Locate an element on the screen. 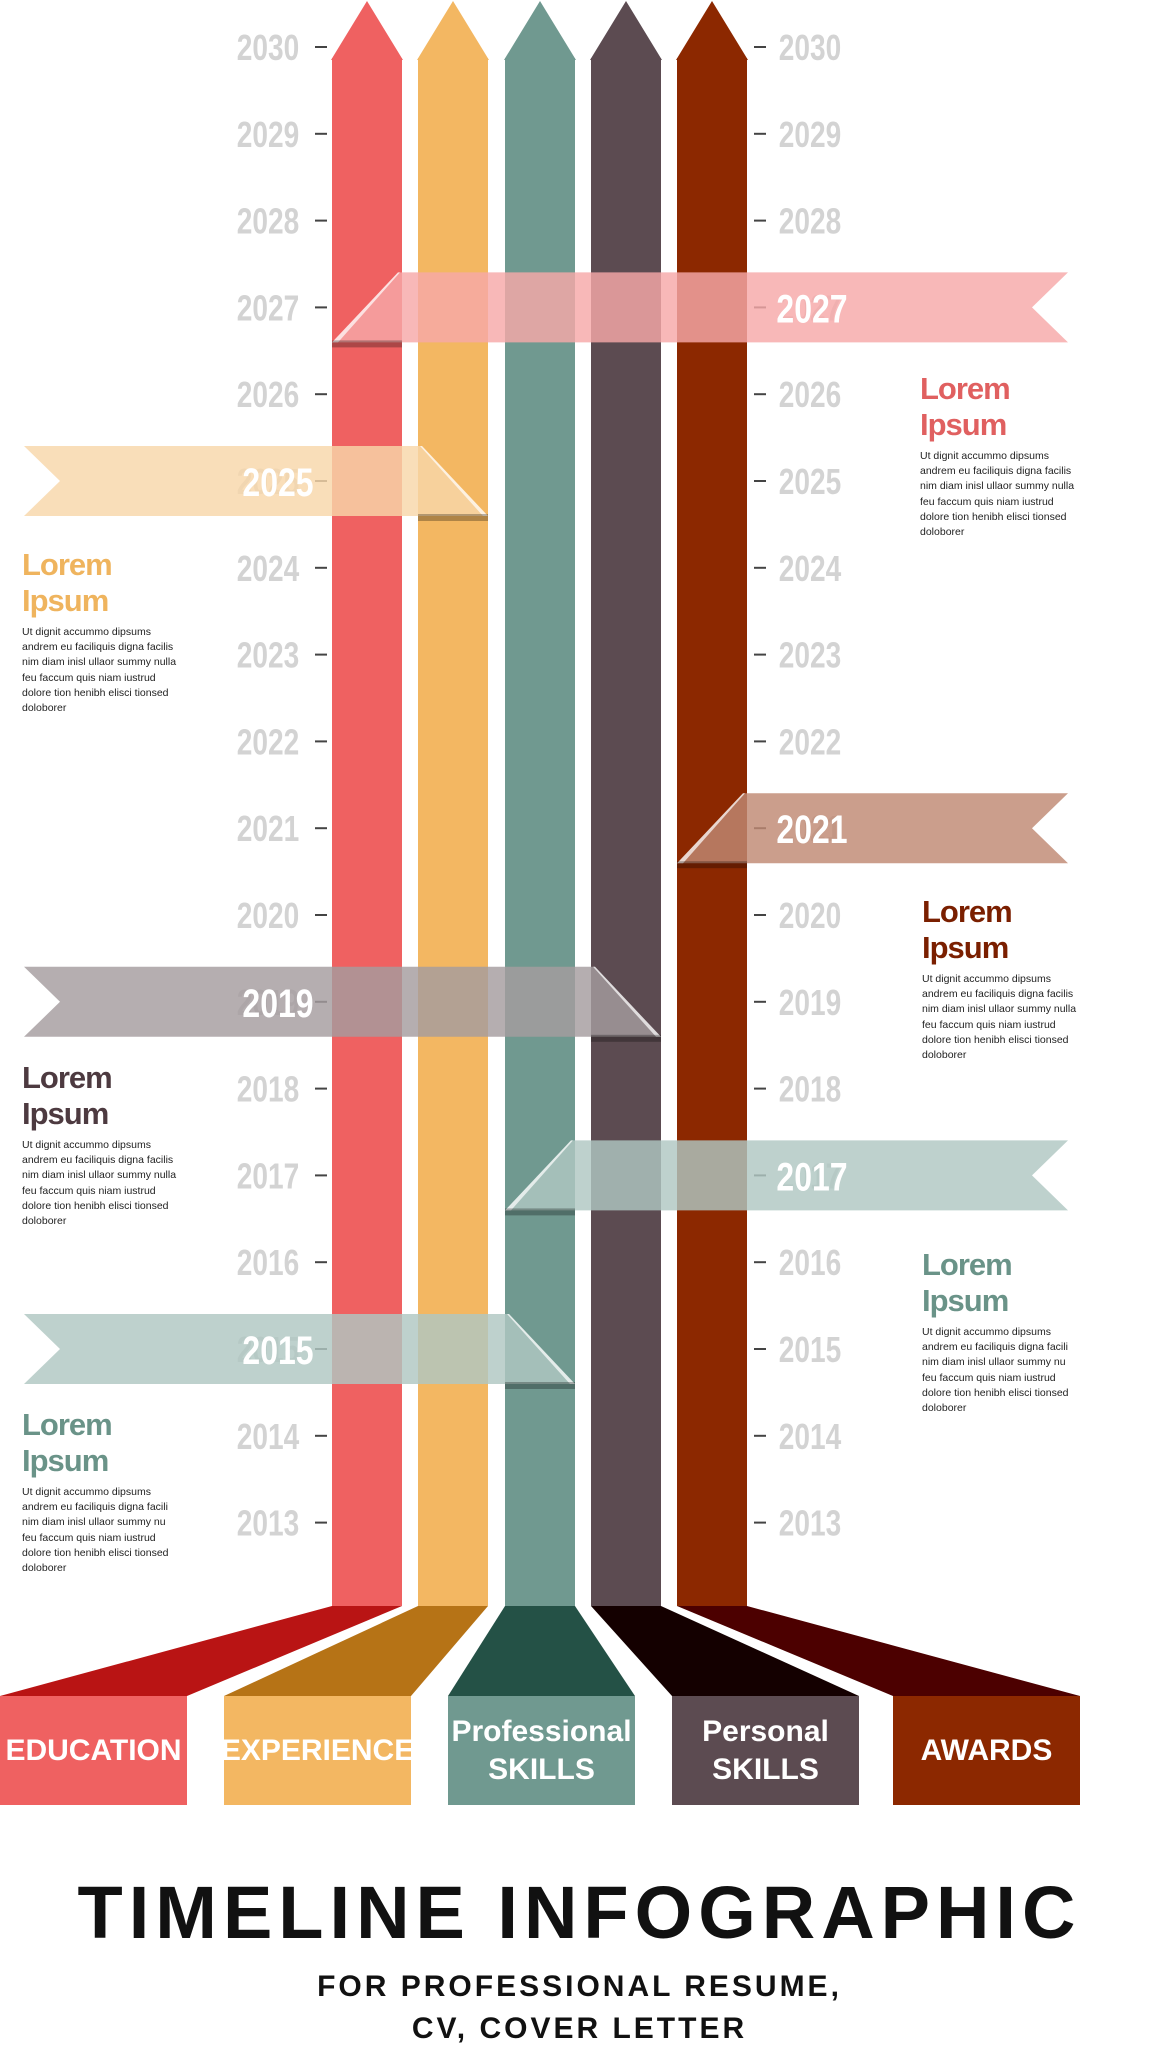 The image size is (1159, 2053). category-label-personal-skills: Personal SKILLS is located at coordinates (765, 1750).